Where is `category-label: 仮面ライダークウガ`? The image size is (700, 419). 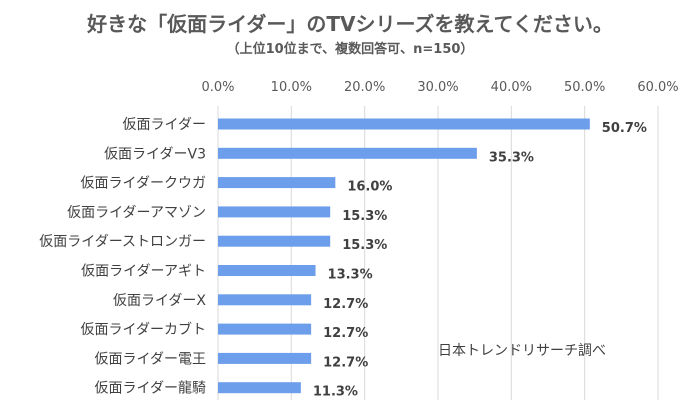
category-label: 仮面ライダークウガ is located at coordinates (143, 184).